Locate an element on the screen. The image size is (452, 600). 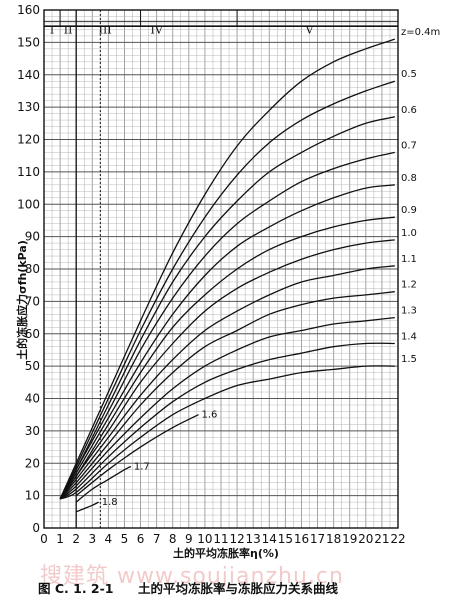
figure-title: 土的平均冻胀率与冻胀应力关系曲线 is located at coordinates (238, 588).